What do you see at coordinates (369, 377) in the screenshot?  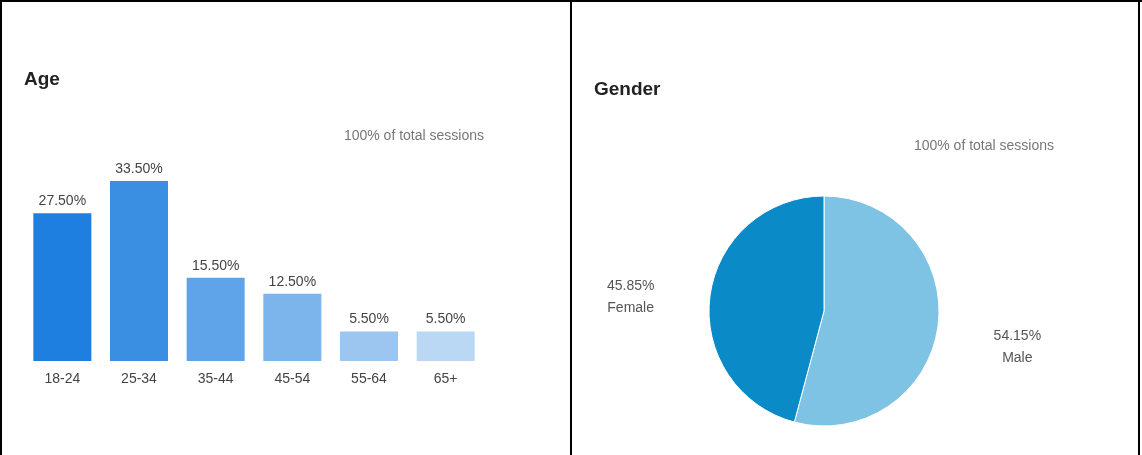 I see `x-tick-label: 55-64` at bounding box center [369, 377].